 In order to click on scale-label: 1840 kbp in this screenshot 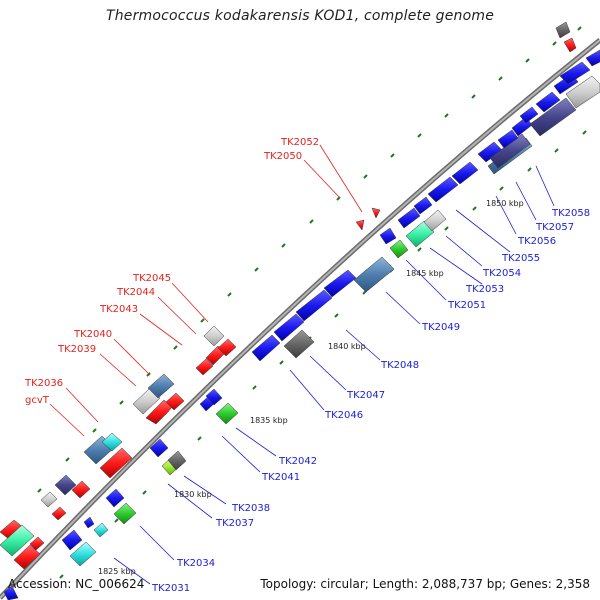, I will do `click(347, 346)`.